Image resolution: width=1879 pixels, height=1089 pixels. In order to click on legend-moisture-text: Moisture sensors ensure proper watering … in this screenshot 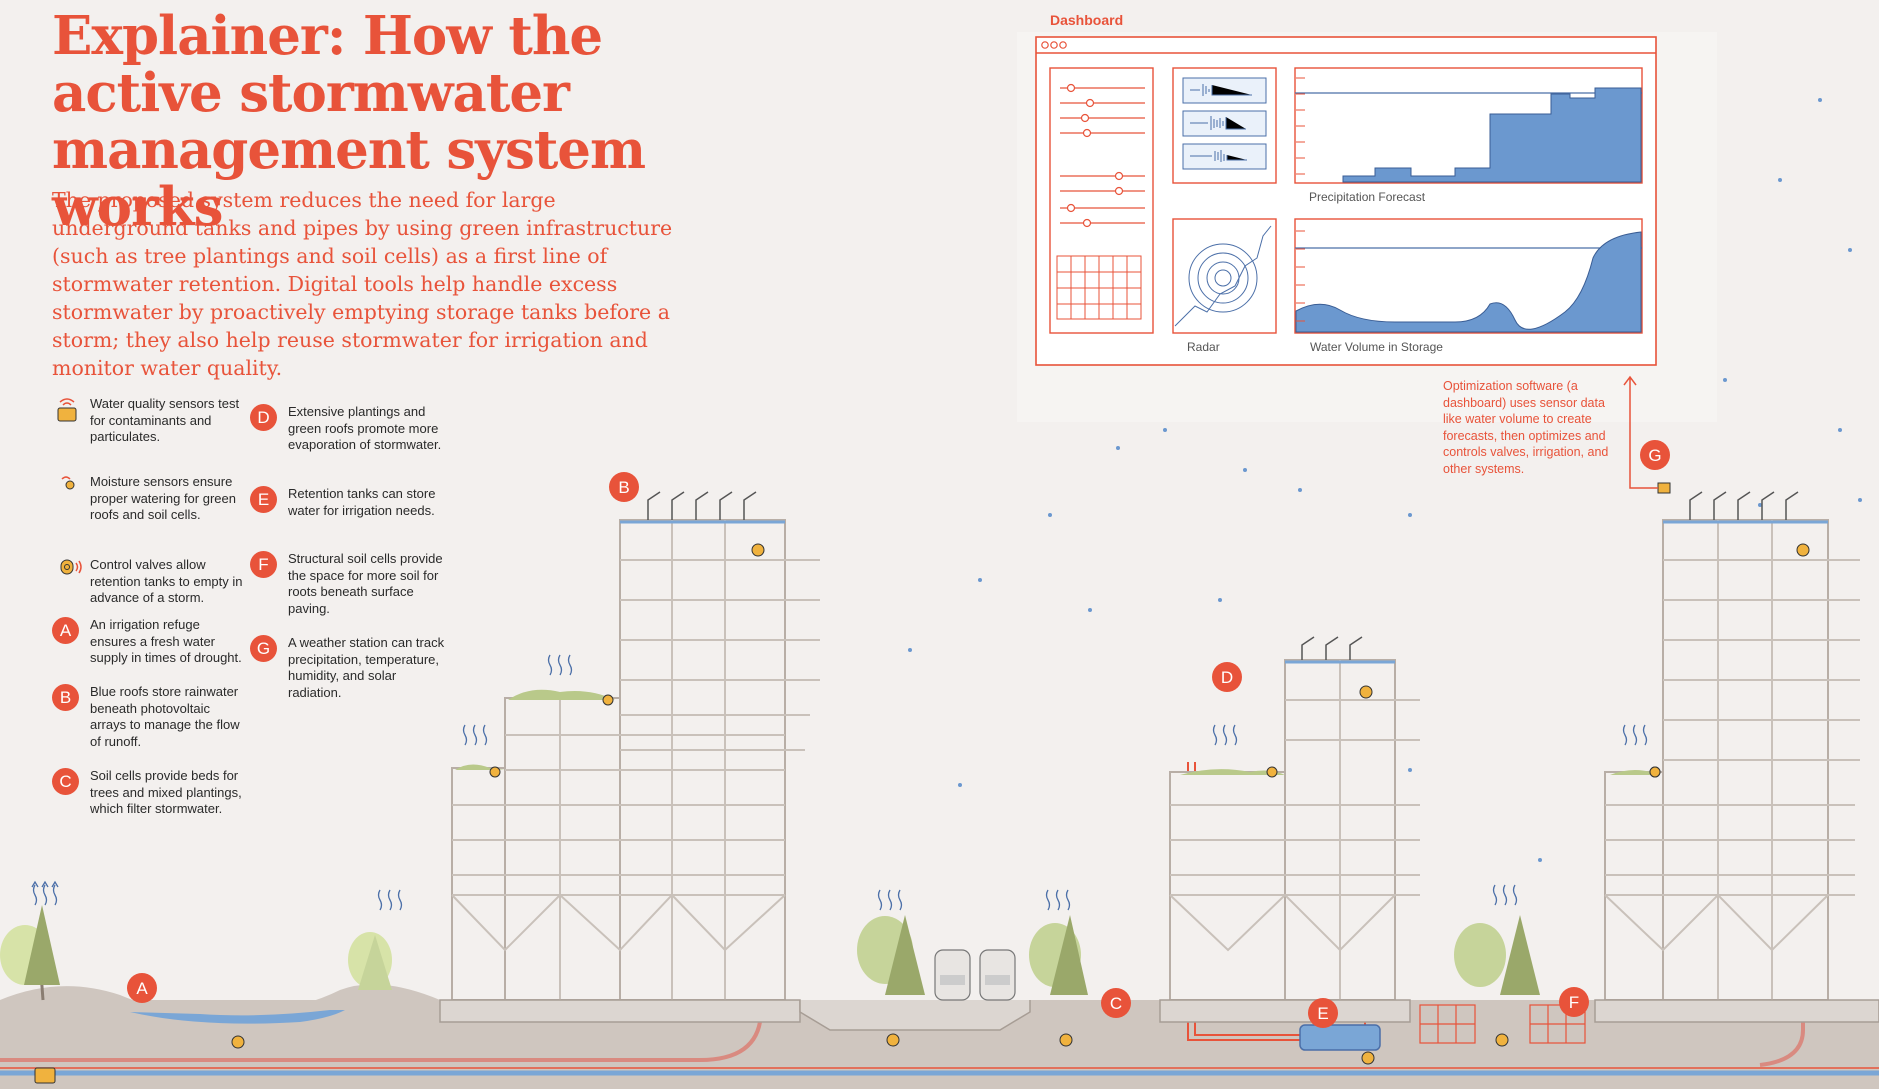, I will do `click(163, 498)`.